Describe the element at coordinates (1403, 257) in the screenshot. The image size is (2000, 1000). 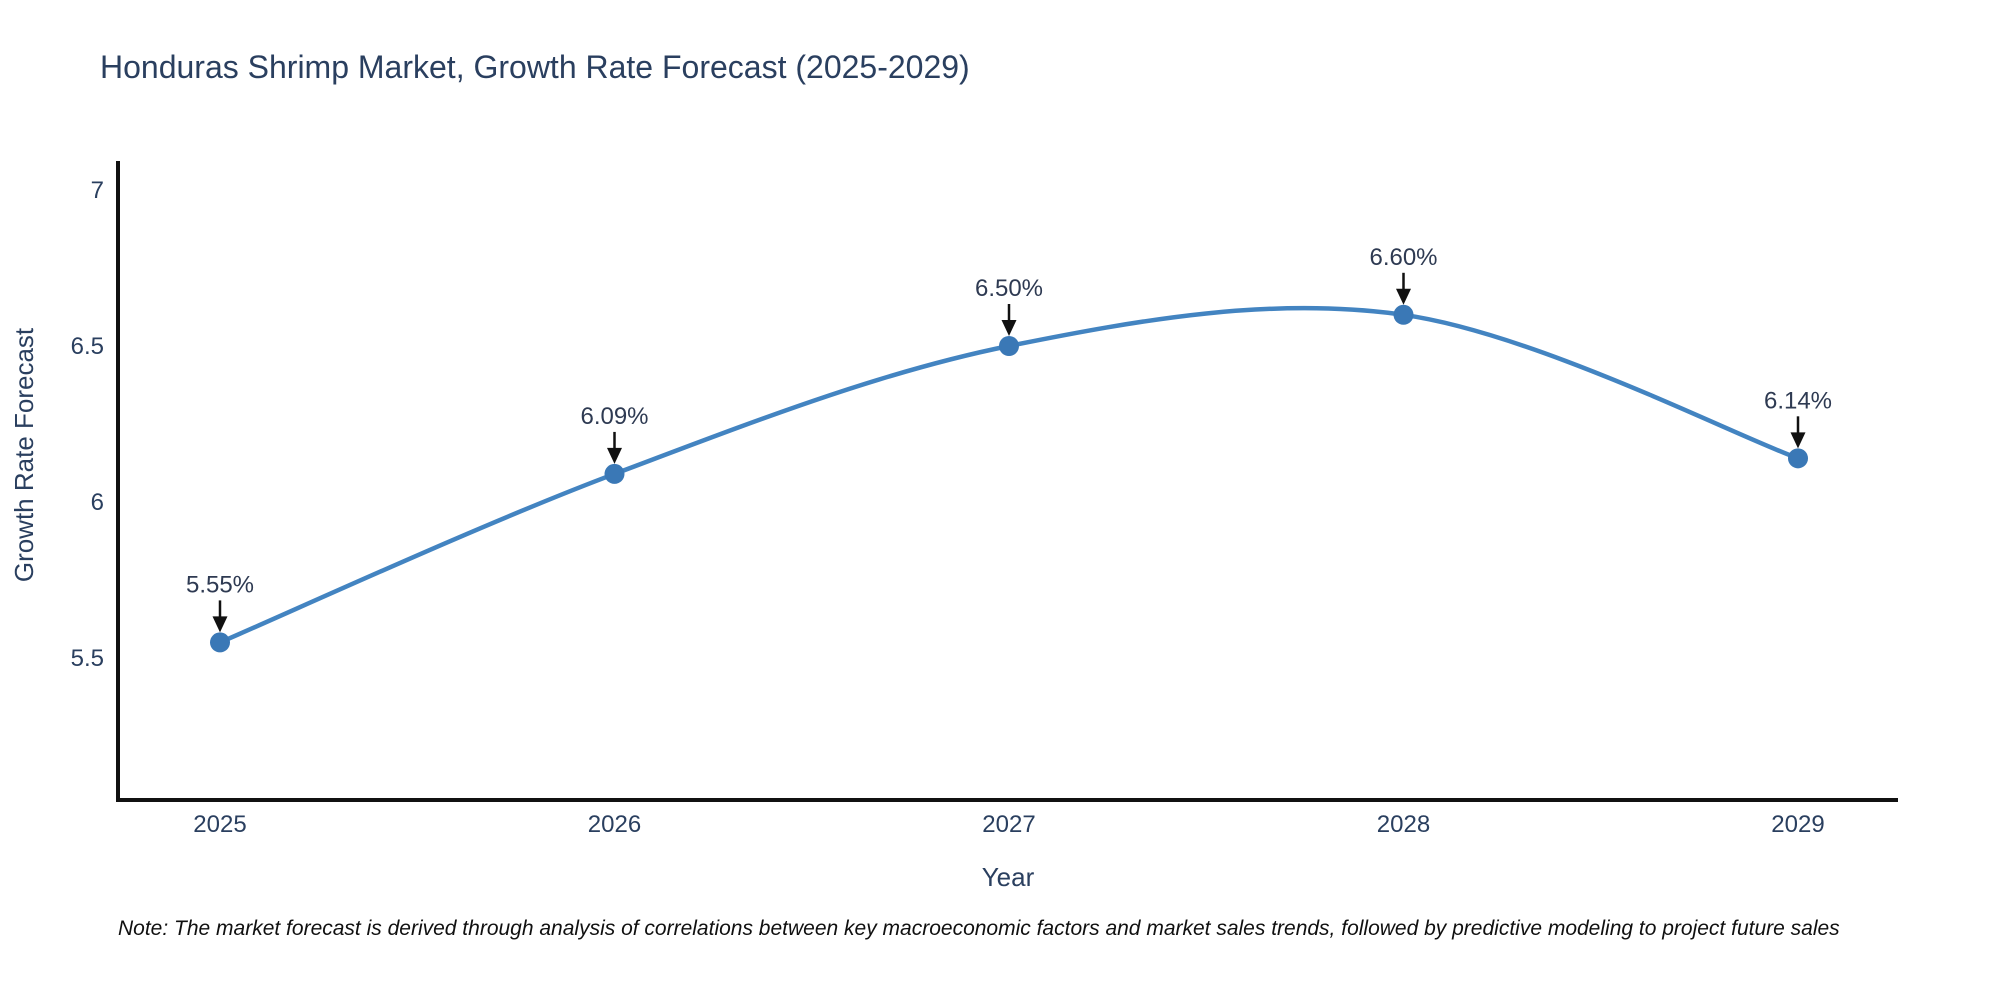
I see `data-point-label: 6.60%` at that location.